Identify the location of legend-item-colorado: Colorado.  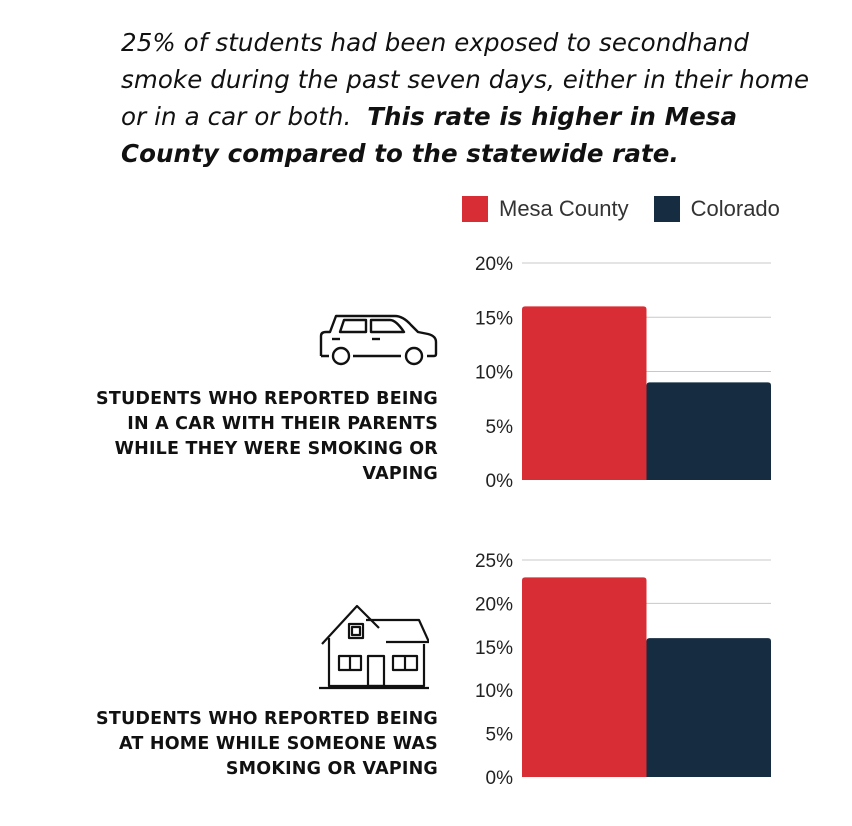
(716, 209).